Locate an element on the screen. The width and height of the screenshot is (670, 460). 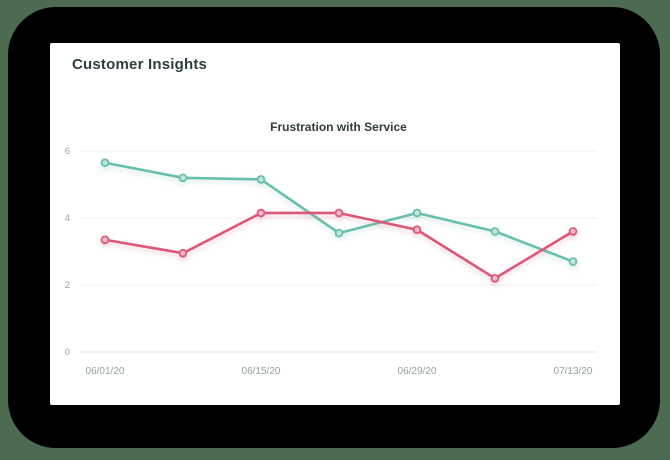
x-tick-label: 06/29/20 is located at coordinates (417, 371).